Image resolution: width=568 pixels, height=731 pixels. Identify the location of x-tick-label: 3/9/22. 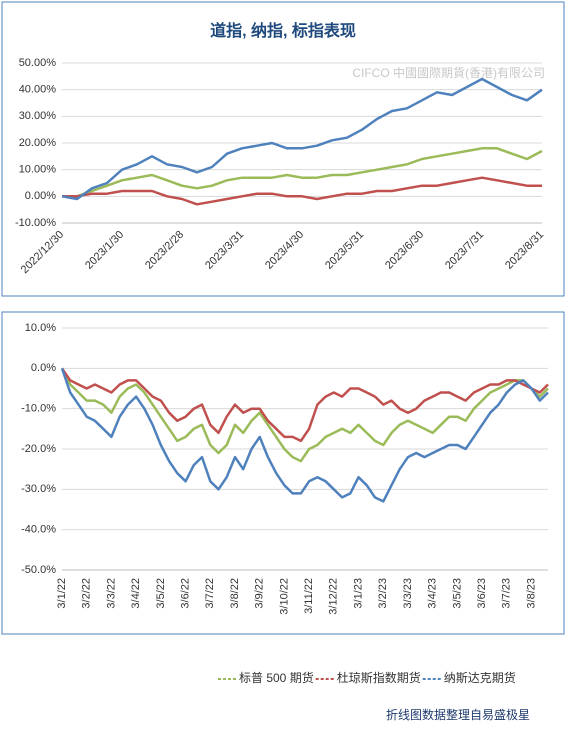
(260, 593).